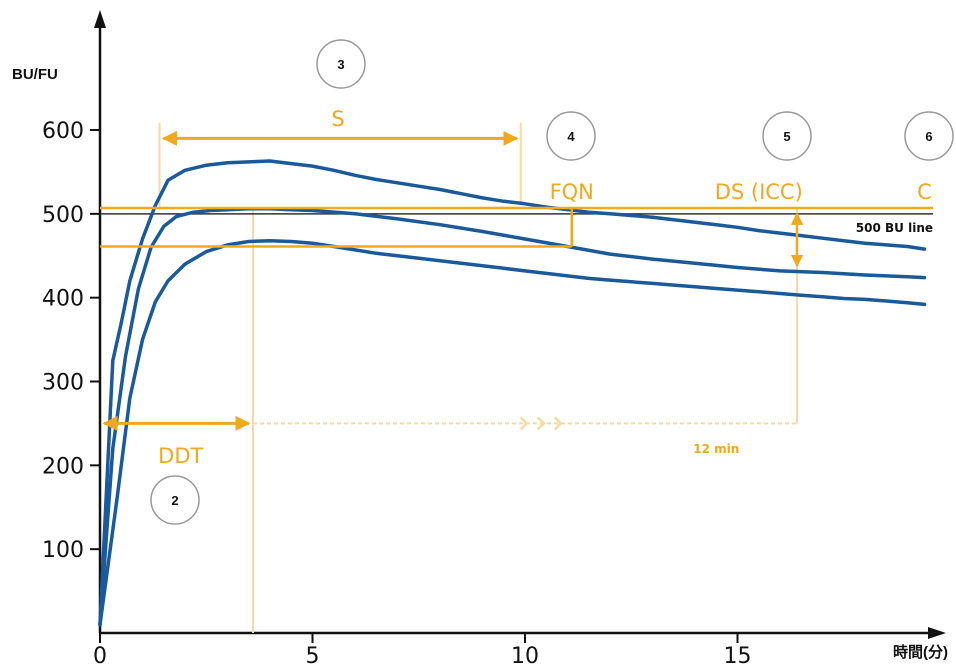 The image size is (956, 668). What do you see at coordinates (337, 119) in the screenshot?
I see `s-label: S` at bounding box center [337, 119].